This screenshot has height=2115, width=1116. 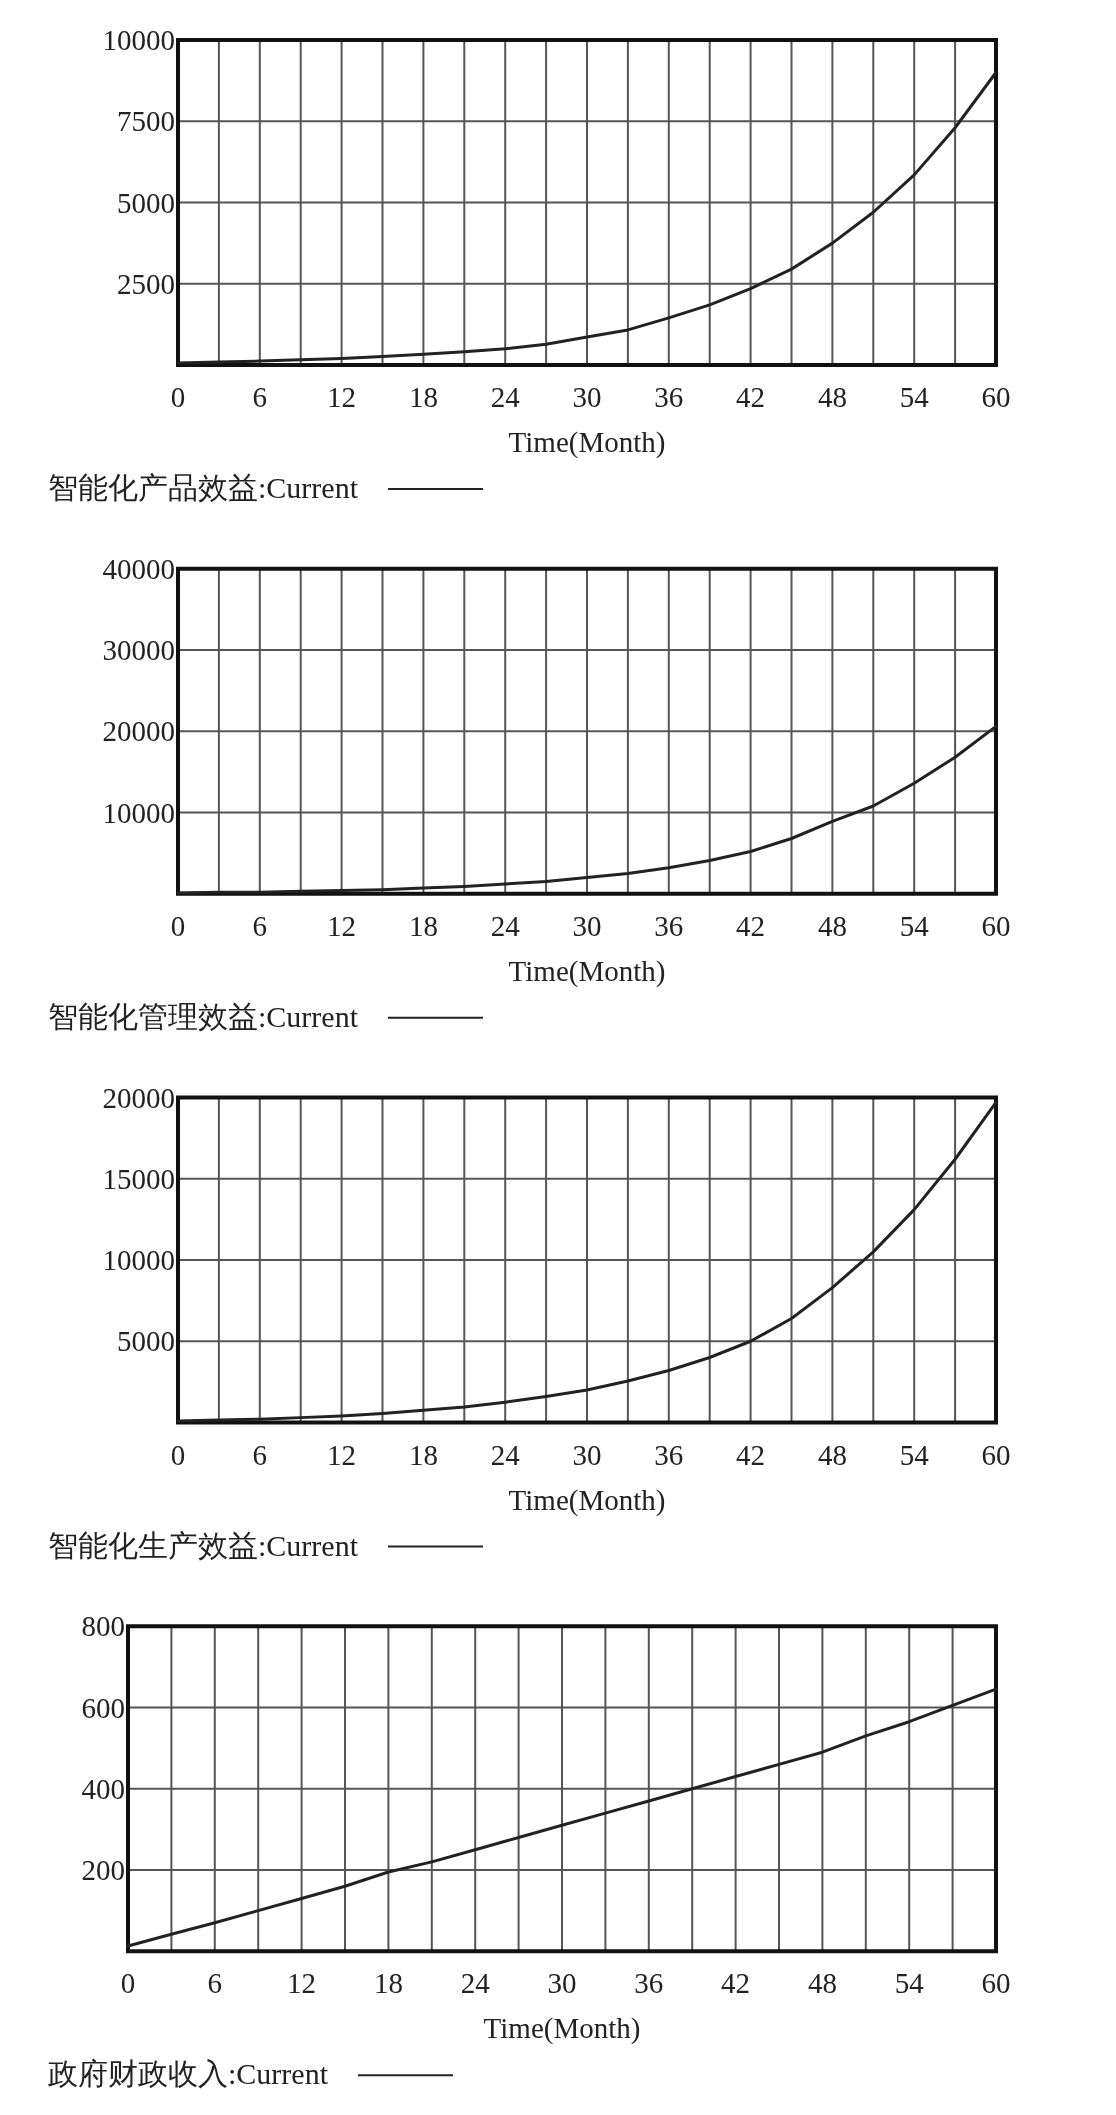 I want to click on y-tick-label: 400, so click(x=103, y=1788).